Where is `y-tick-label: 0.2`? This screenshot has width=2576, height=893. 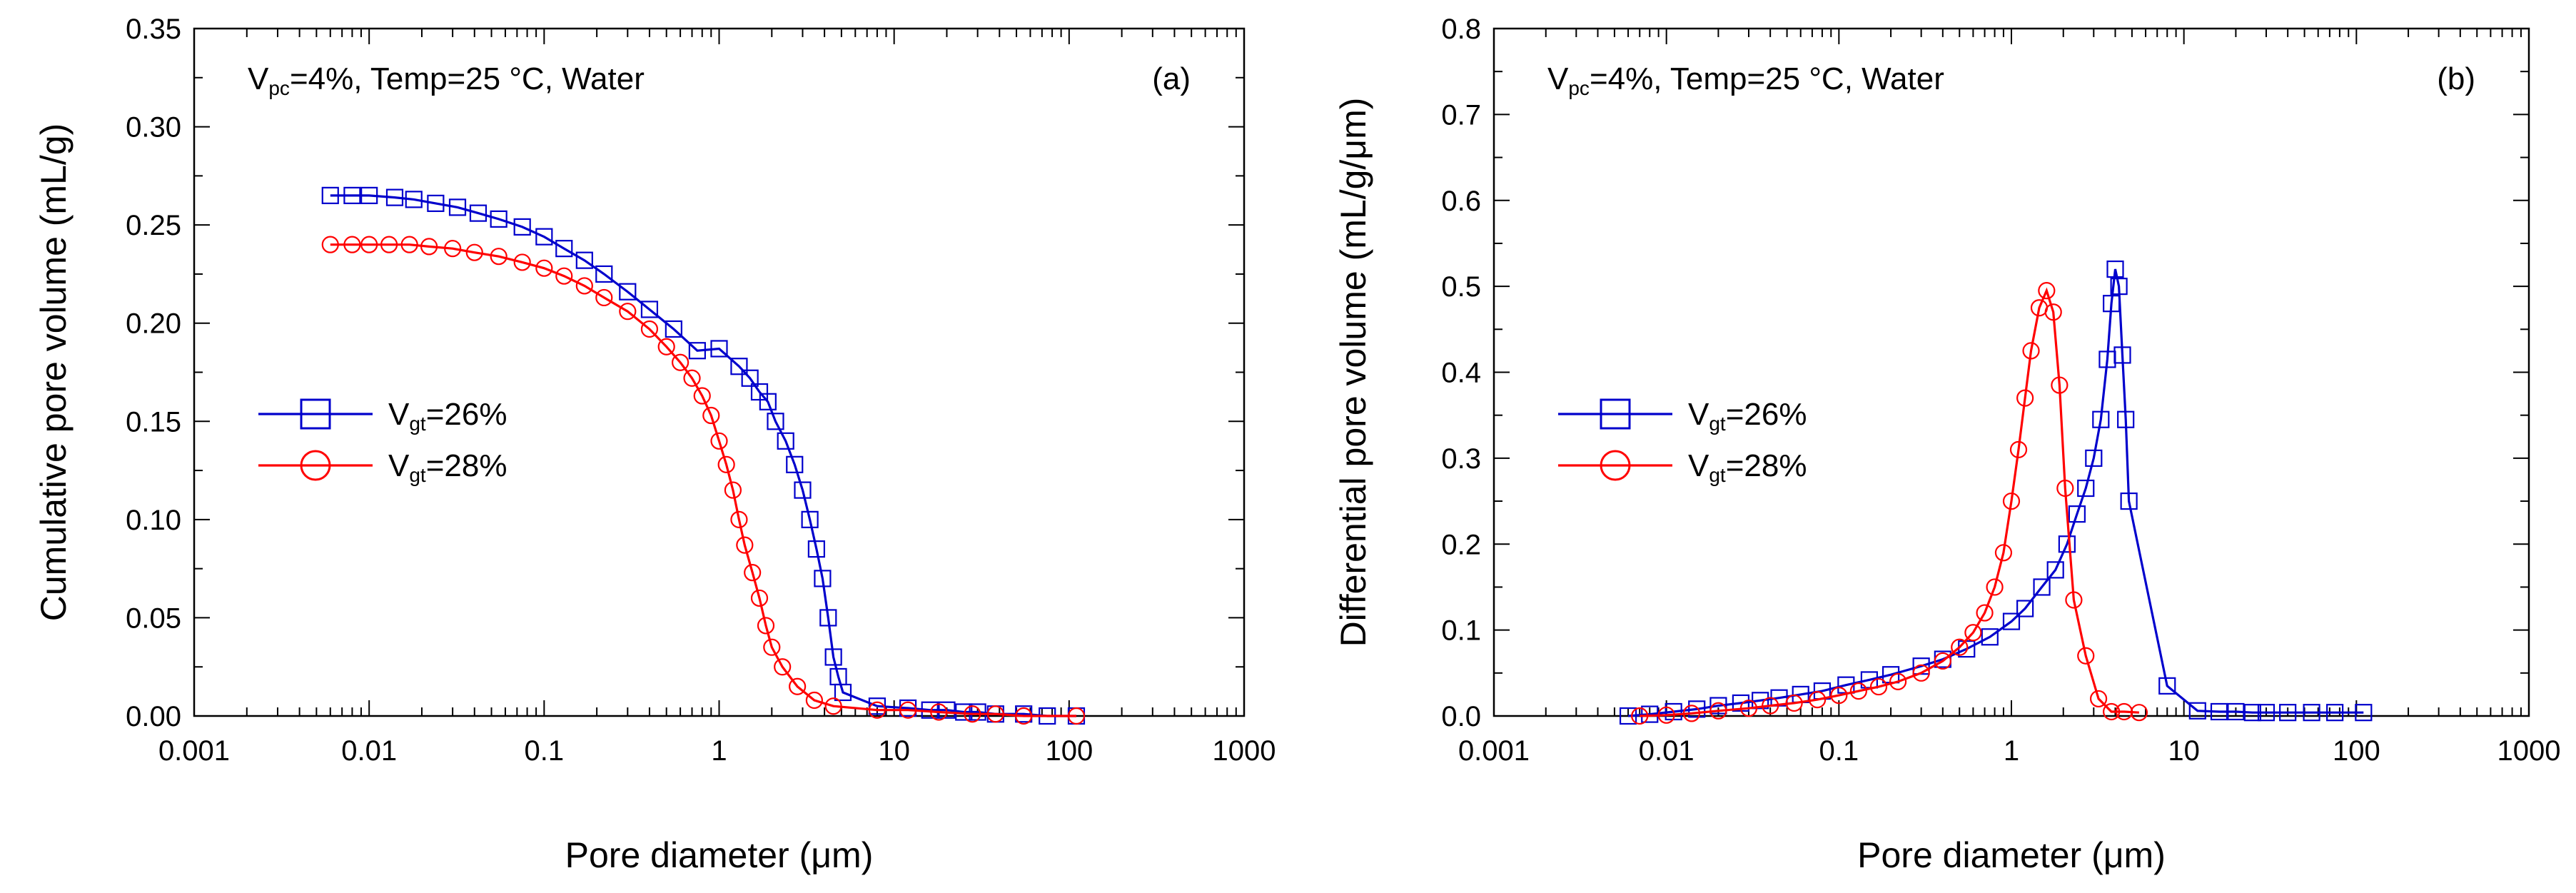
y-tick-label: 0.2 is located at coordinates (1461, 544).